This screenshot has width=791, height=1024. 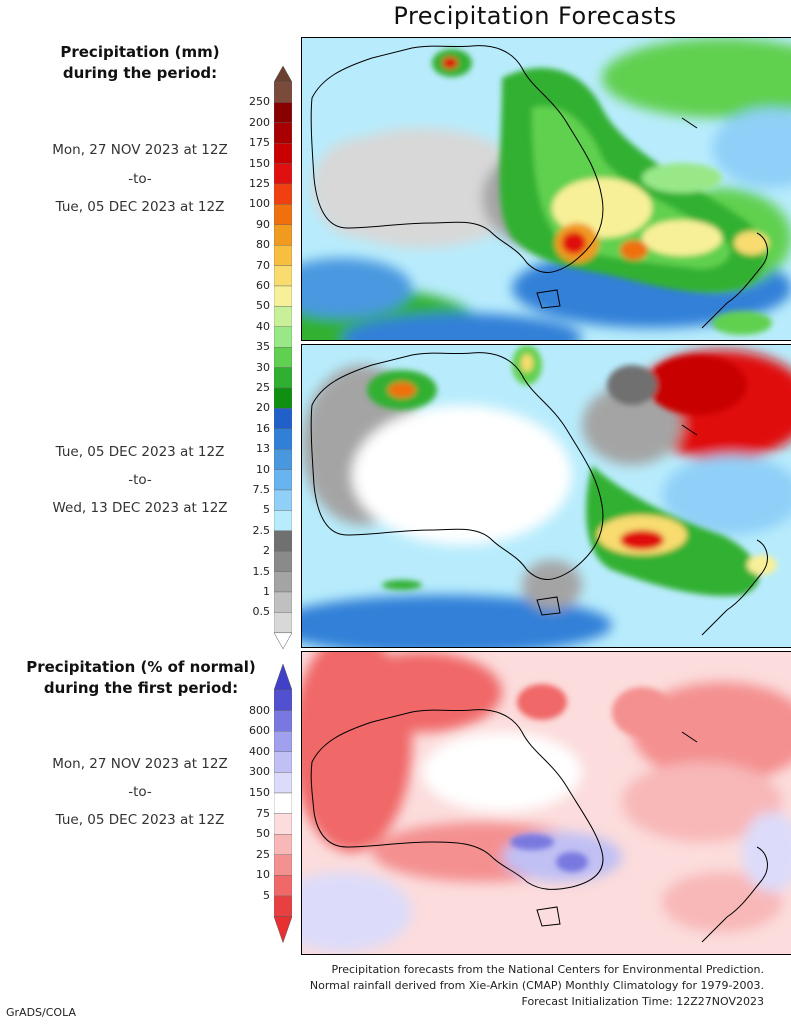 What do you see at coordinates (263, 428) in the screenshot?
I see `amount-colorbar-tick-label: 16` at bounding box center [263, 428].